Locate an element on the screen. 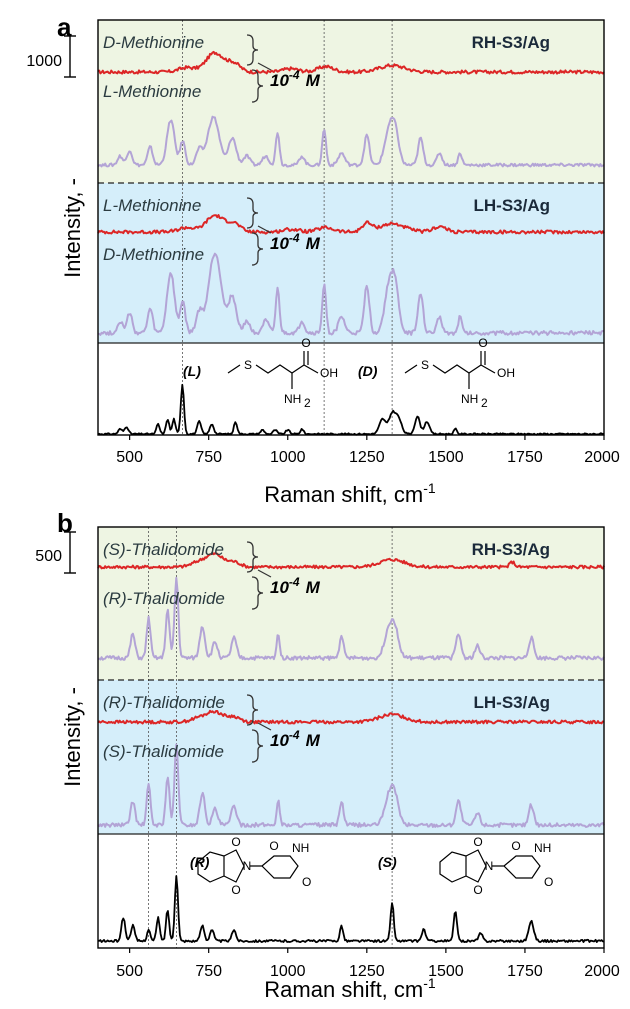  molecule-structure-l-methionine: S O OH NH 2 is located at coordinates (282, 373).